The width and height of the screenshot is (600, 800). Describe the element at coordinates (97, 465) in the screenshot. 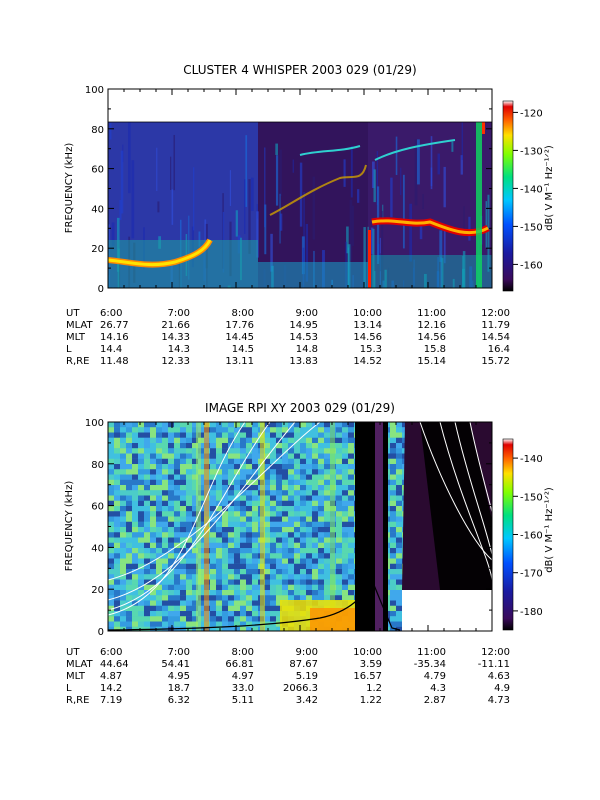

I see `y-tick-label: 80` at that location.